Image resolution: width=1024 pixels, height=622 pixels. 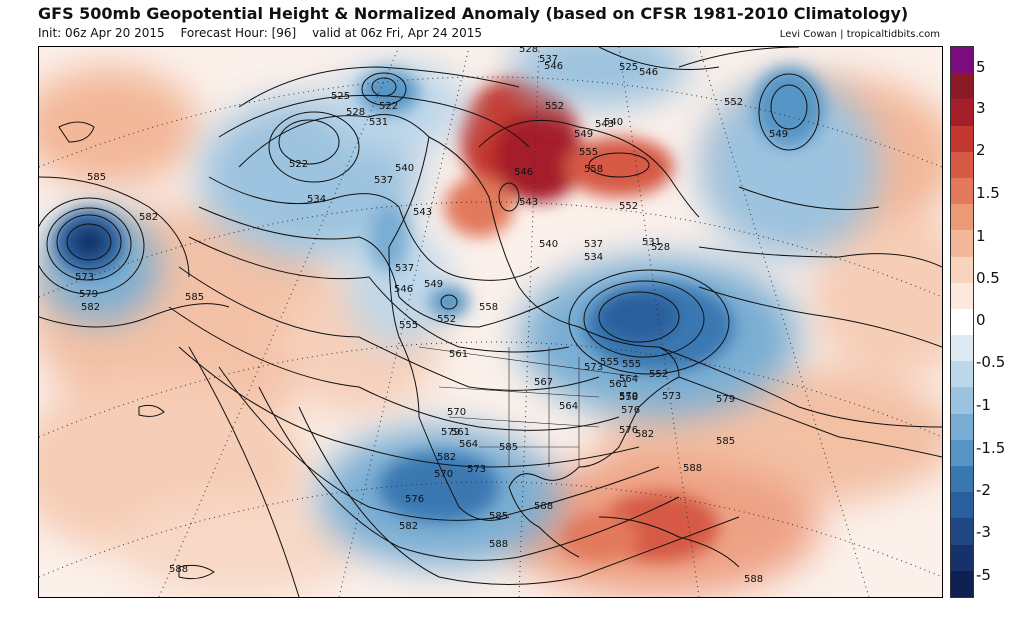 I want to click on author-credit: Levi Cowan | tropicaltidbits.com, so click(x=859, y=34).